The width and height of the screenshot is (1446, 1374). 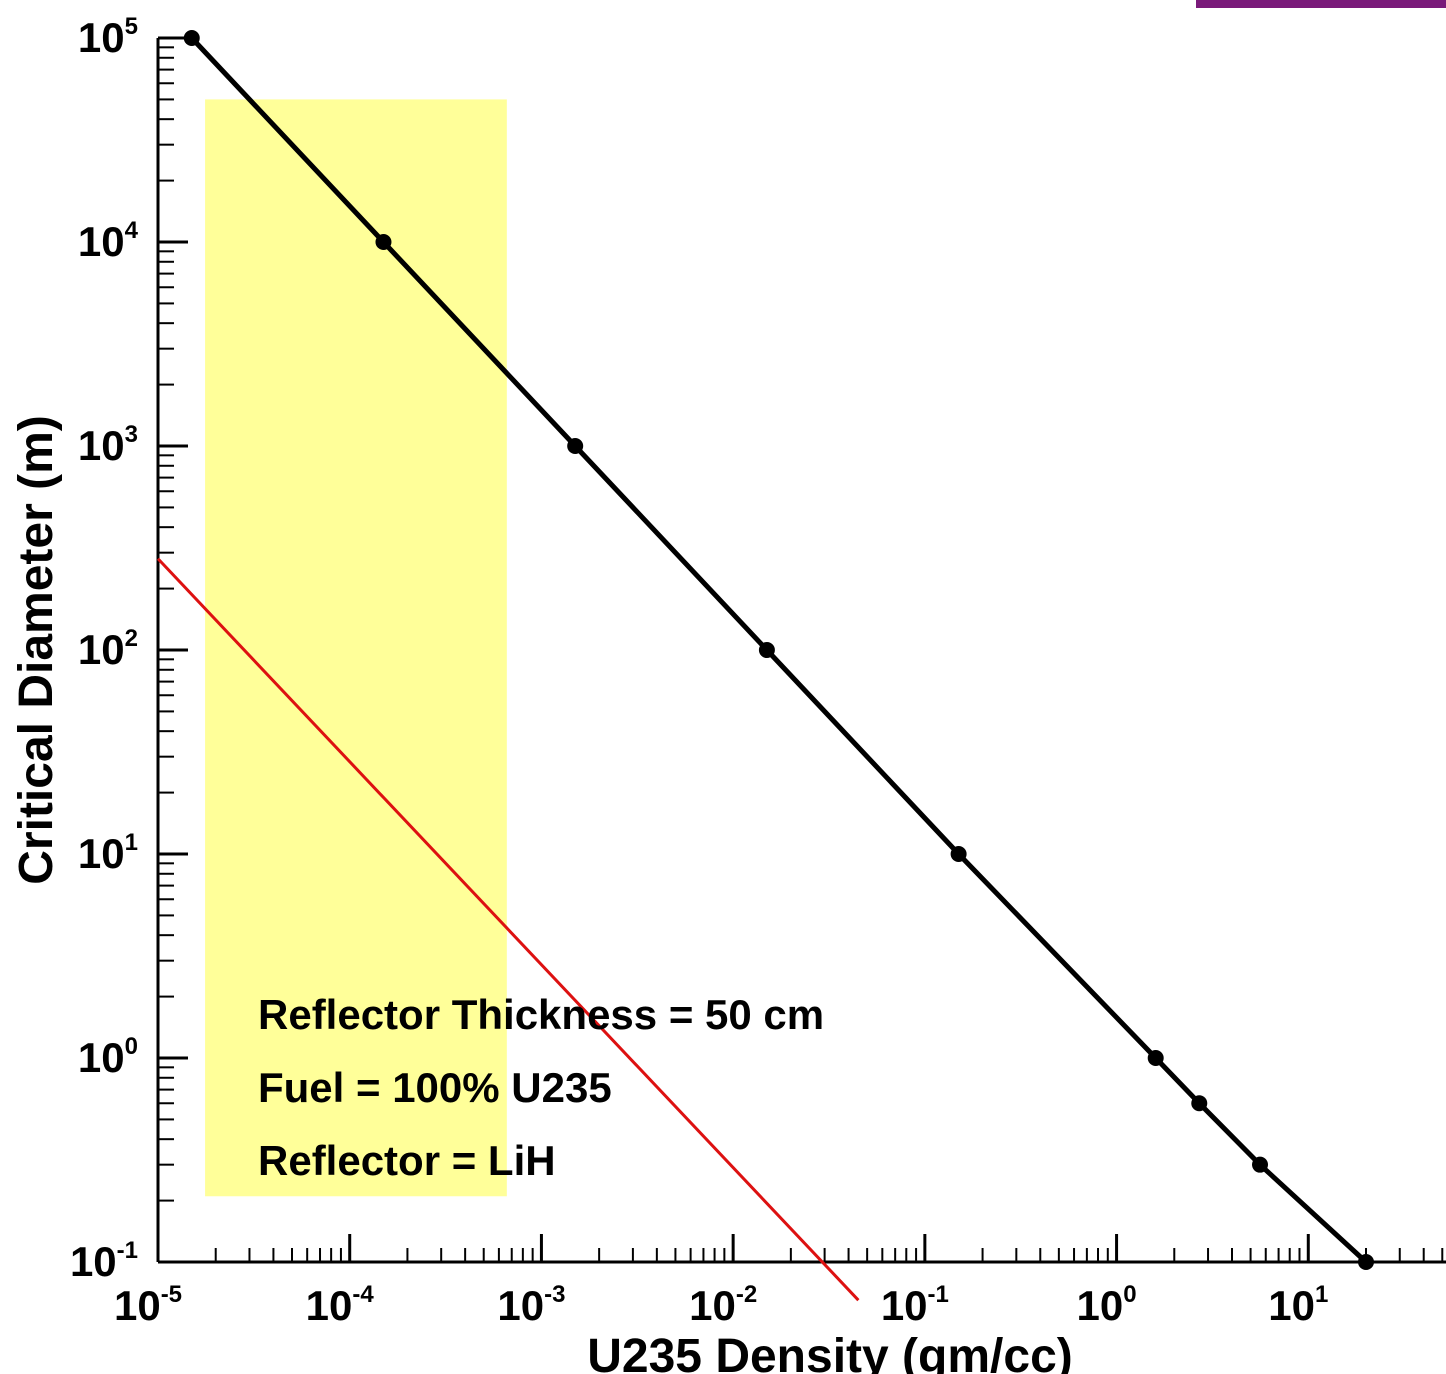 What do you see at coordinates (407, 1160) in the screenshot?
I see `annotation: Reflector = LiH` at bounding box center [407, 1160].